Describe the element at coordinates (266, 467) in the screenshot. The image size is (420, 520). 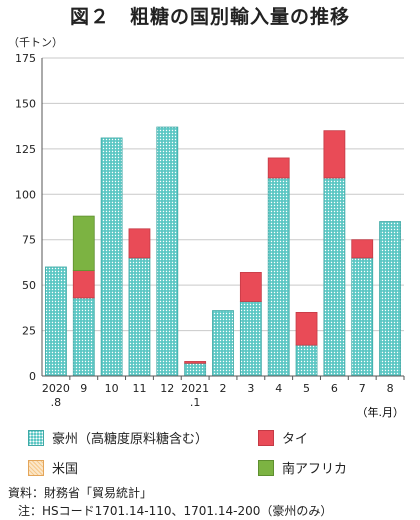
I see `legend-swatch-south-africa` at that location.